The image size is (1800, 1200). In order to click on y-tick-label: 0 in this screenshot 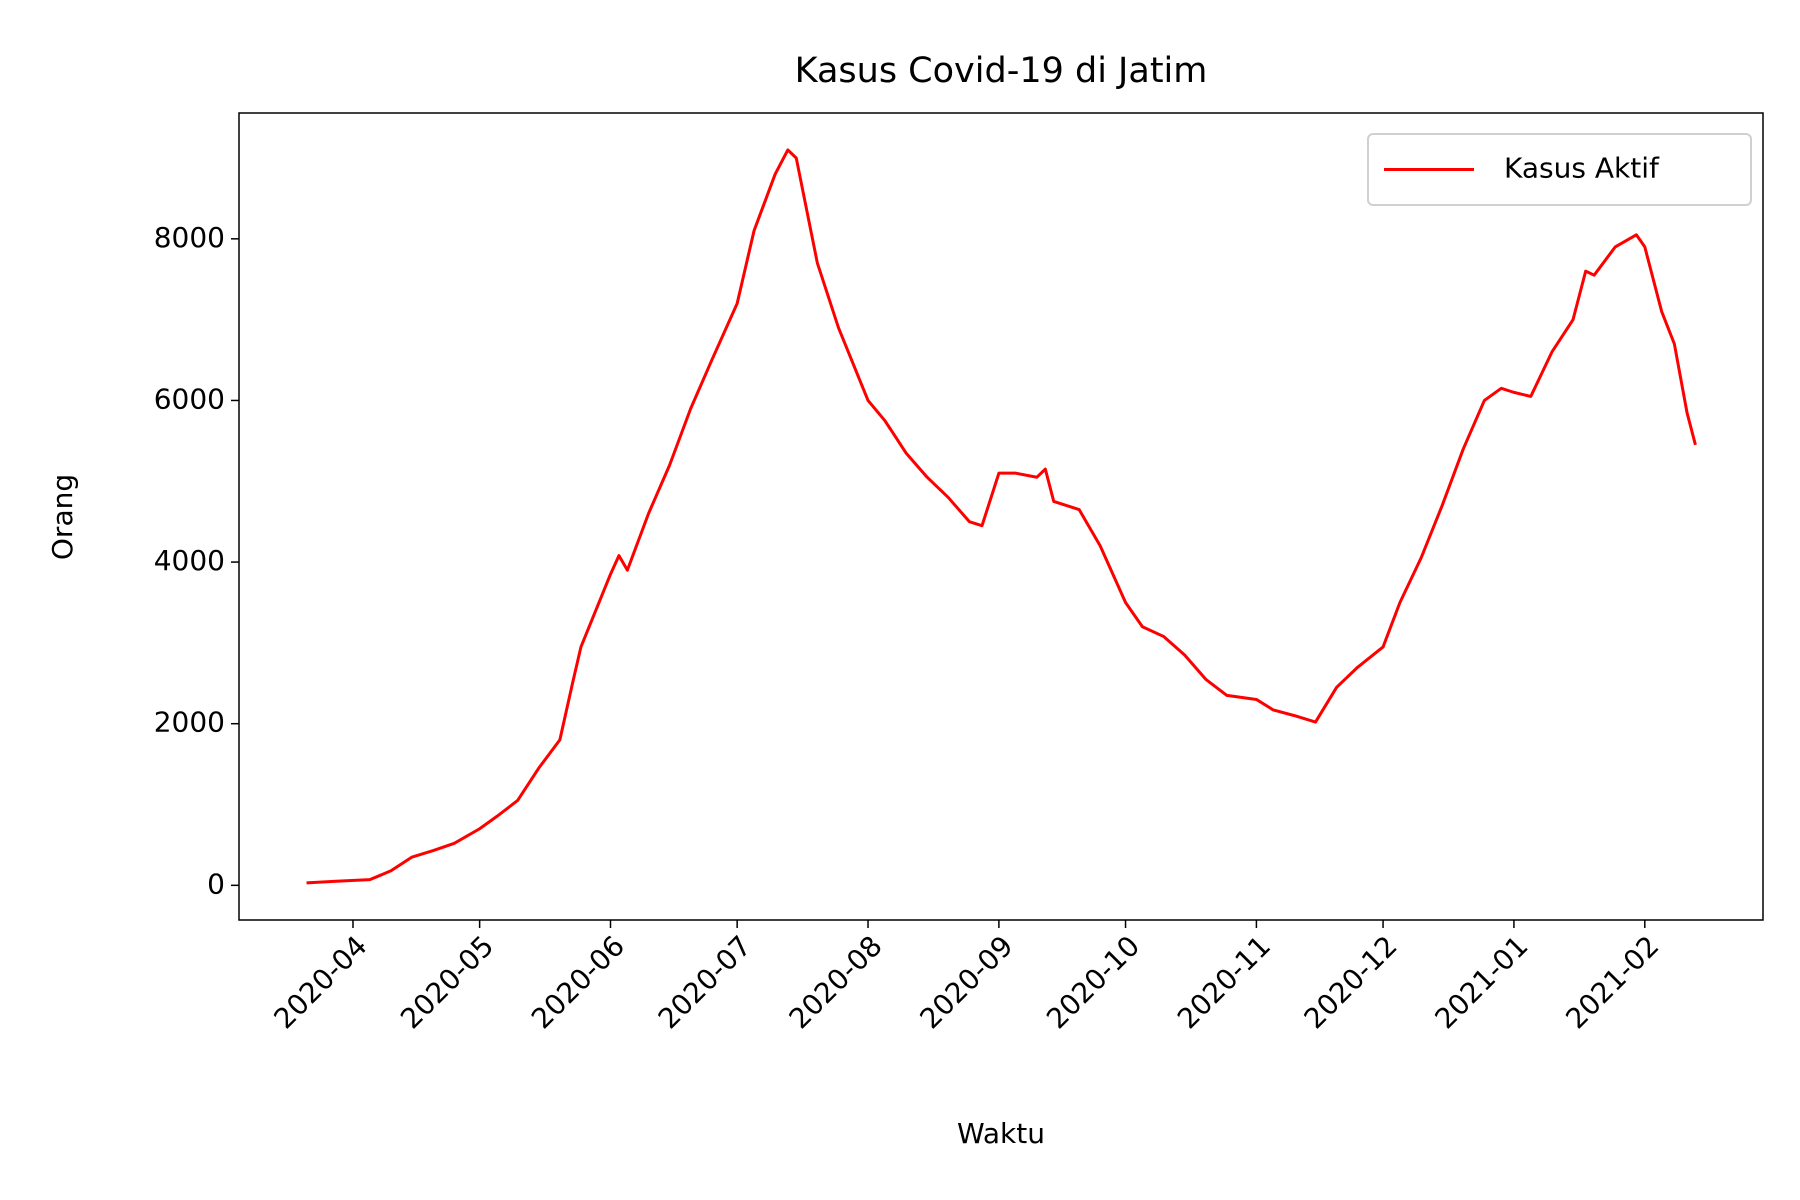, I will do `click(216, 883)`.